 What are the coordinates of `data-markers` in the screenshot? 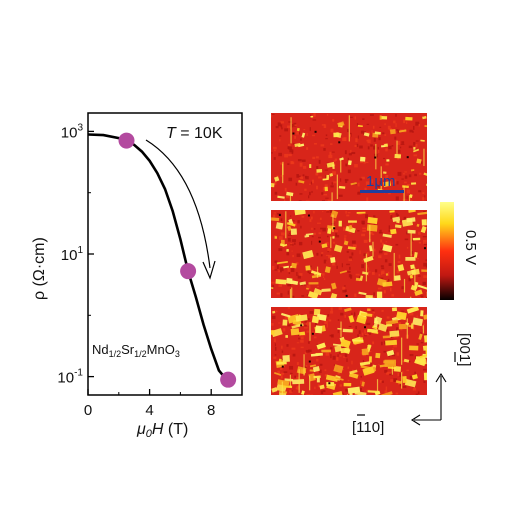 It's located at (177, 260).